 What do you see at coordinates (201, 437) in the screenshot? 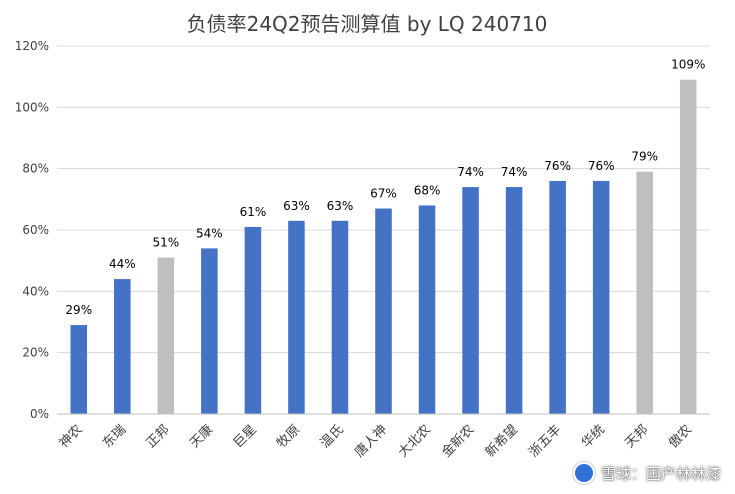
I see `x-tick-label: 天康` at bounding box center [201, 437].